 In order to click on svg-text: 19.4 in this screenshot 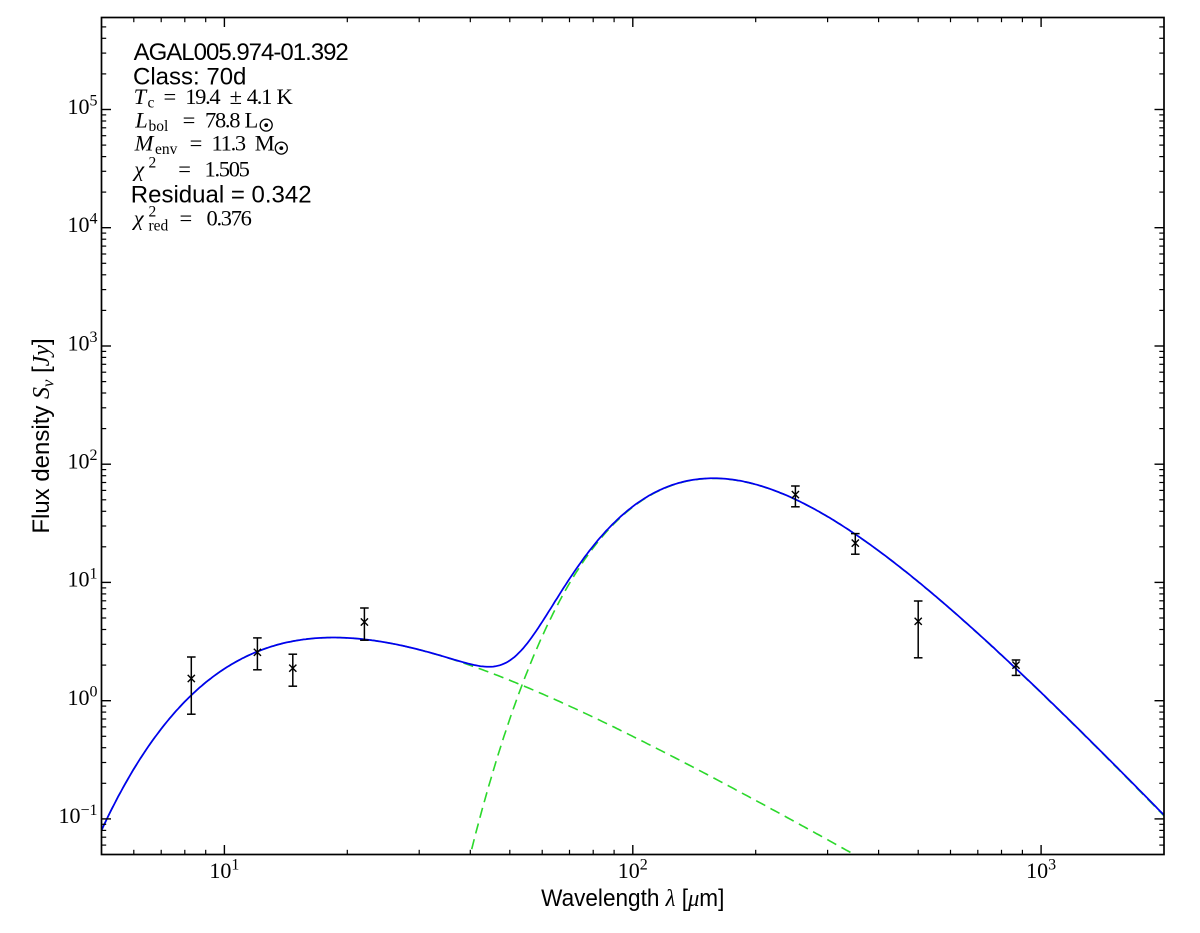, I will do `click(202, 96)`.